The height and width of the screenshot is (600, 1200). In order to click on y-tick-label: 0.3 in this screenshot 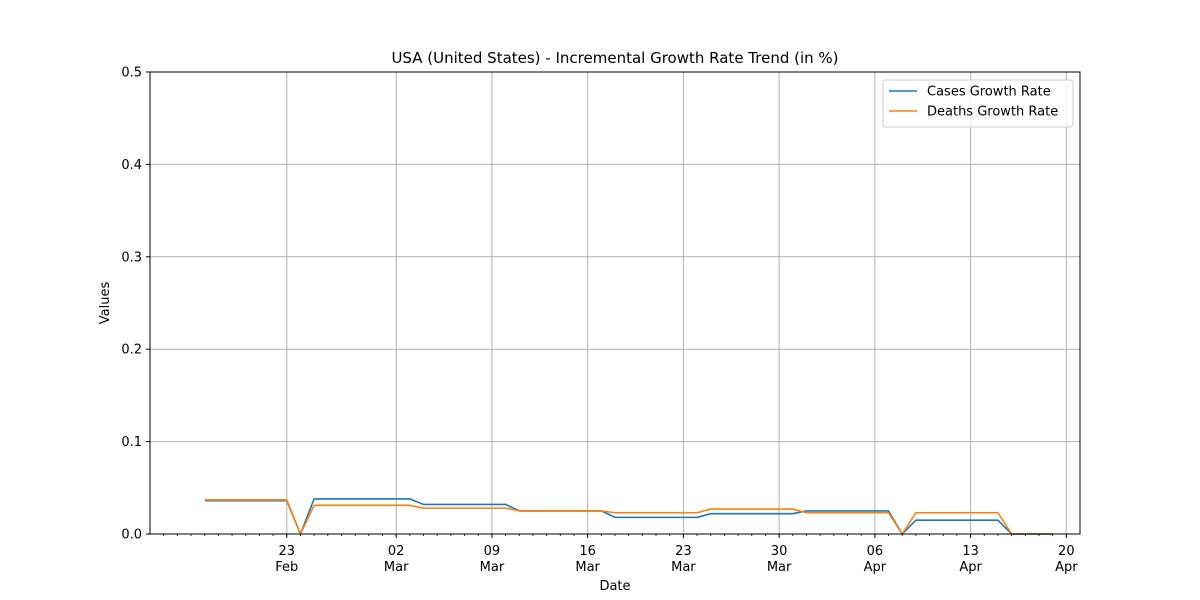, I will do `click(131, 257)`.